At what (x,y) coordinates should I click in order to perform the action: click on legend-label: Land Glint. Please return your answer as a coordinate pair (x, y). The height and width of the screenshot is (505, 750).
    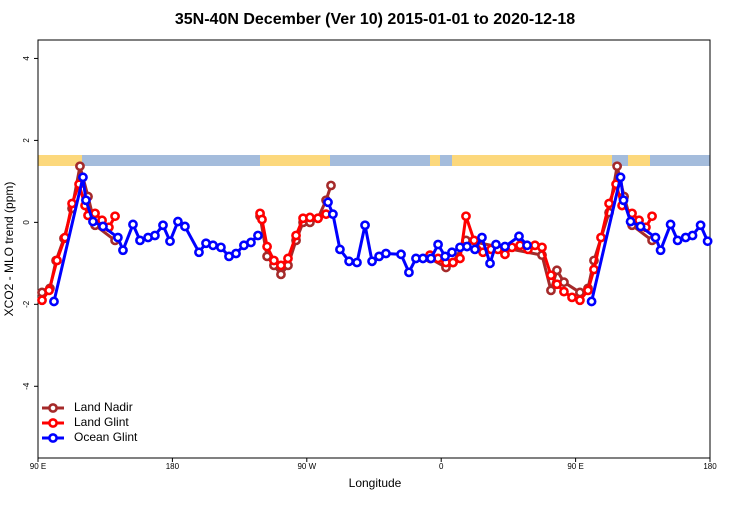
    Looking at the image, I should click on (101, 422).